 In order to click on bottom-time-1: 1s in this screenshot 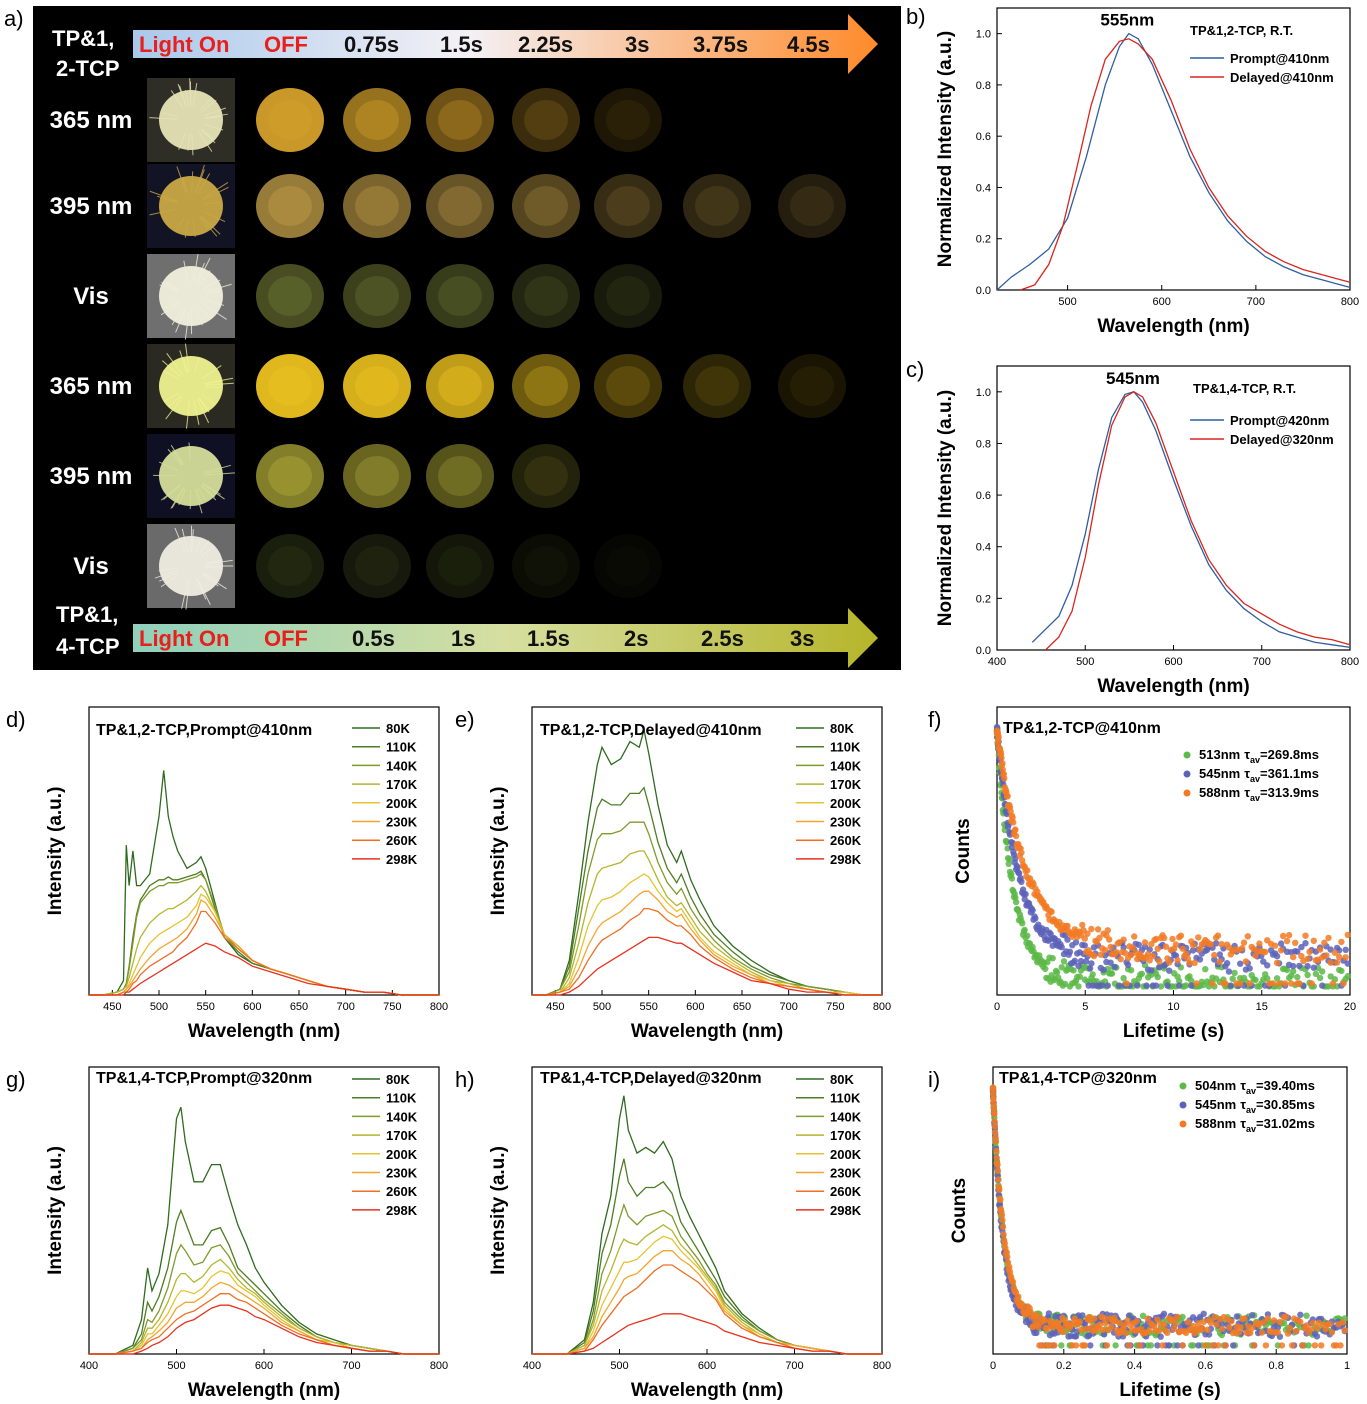, I will do `click(463, 638)`.